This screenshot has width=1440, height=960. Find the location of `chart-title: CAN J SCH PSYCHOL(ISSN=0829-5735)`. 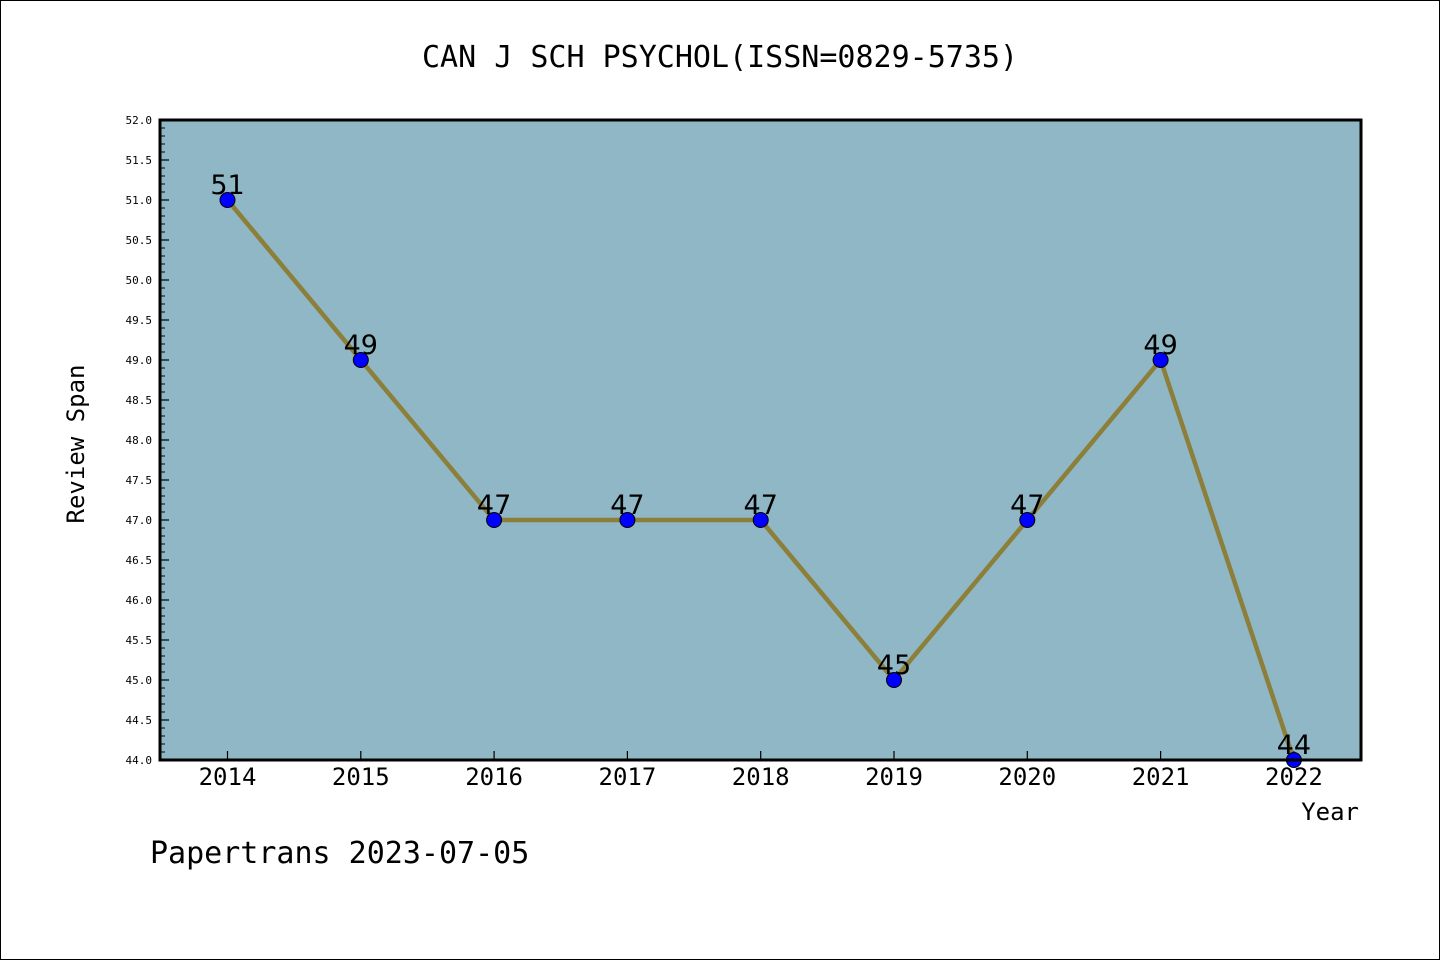

chart-title: CAN J SCH PSYCHOL(ISSN=0829-5735) is located at coordinates (720, 57).